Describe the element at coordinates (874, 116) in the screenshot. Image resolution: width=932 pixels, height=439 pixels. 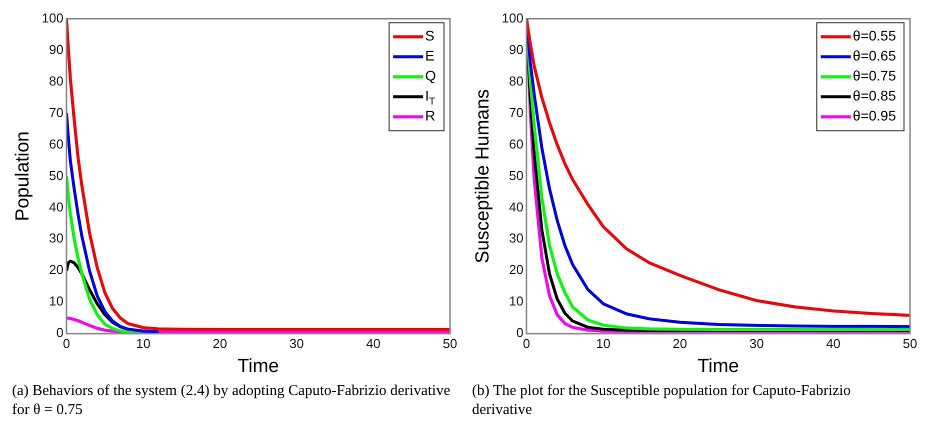
I see `legend-label: θ=0.95` at that location.